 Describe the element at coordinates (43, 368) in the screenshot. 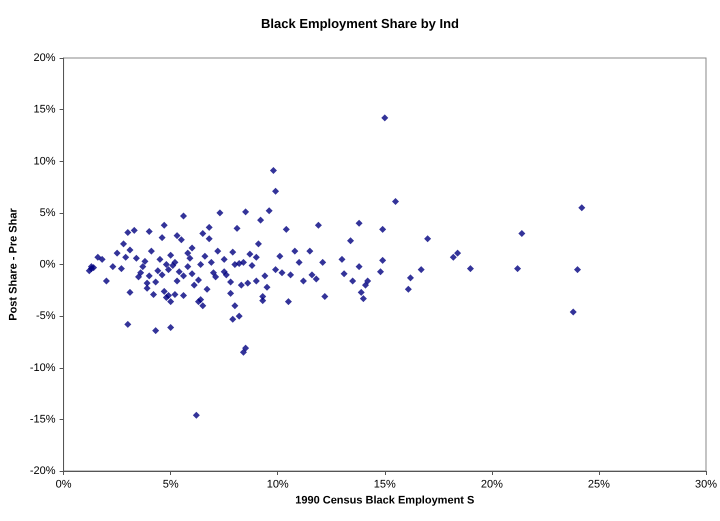

I see `y-tick-label: -10%` at that location.